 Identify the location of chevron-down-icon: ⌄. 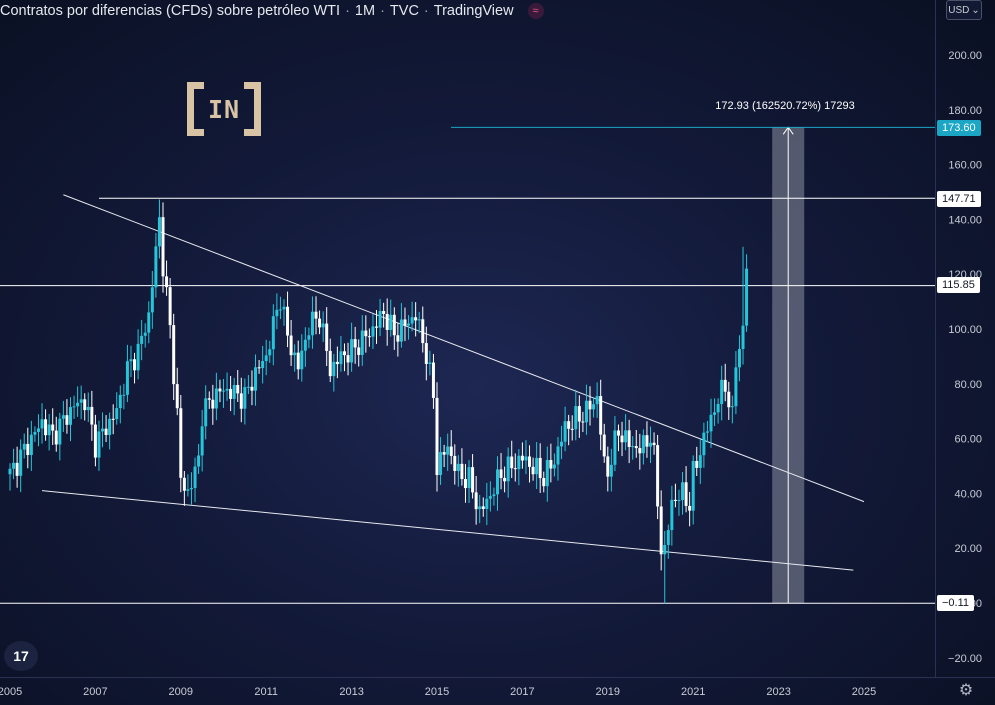
(975, 10).